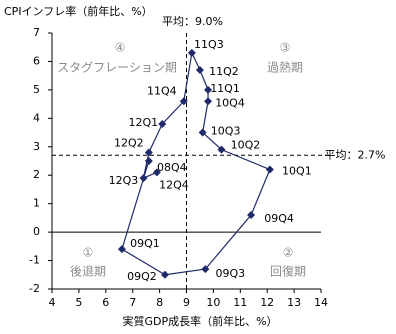 Image resolution: width=396 pixels, height=334 pixels. Describe the element at coordinates (34, 288) in the screenshot. I see `y-tick-label: -2` at that location.